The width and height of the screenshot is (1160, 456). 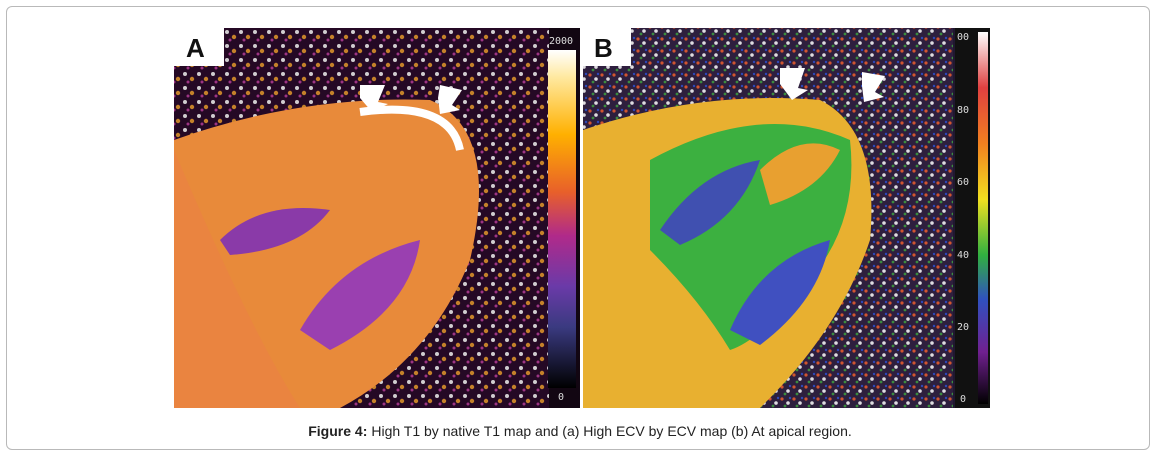 What do you see at coordinates (561, 41) in the screenshot?
I see `colorbar-tick: 2000` at bounding box center [561, 41].